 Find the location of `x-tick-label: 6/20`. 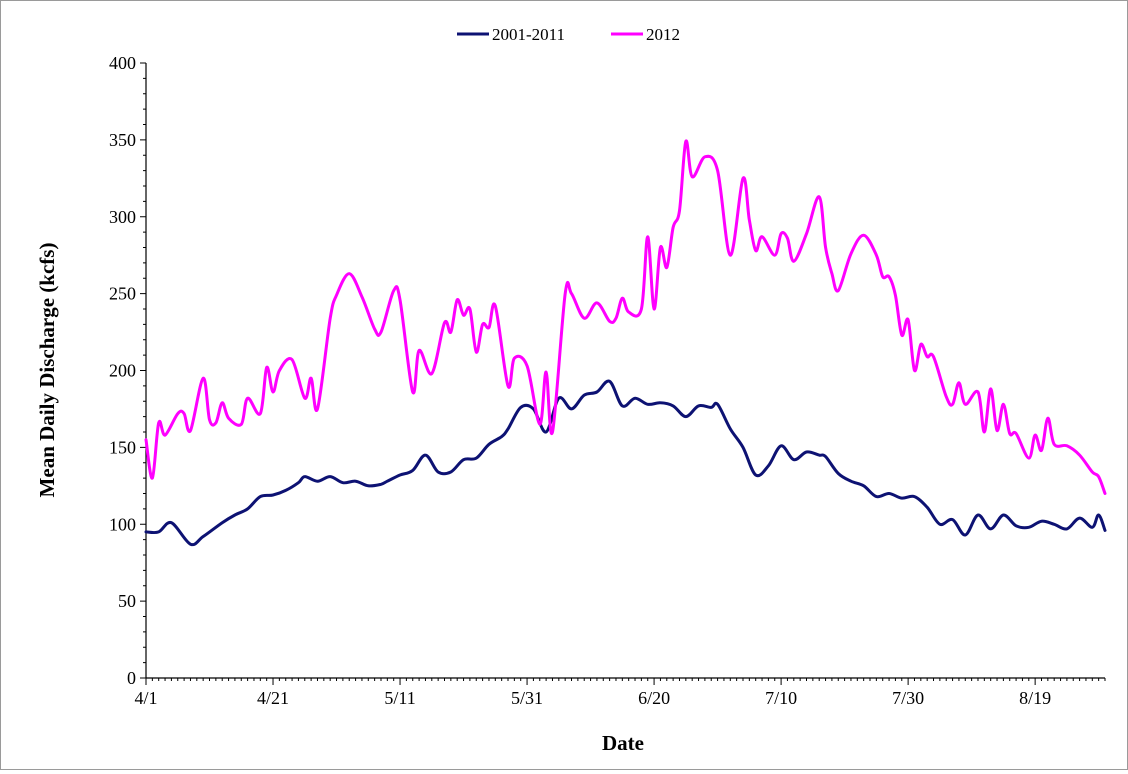

x-tick-label: 6/20 is located at coordinates (654, 698).